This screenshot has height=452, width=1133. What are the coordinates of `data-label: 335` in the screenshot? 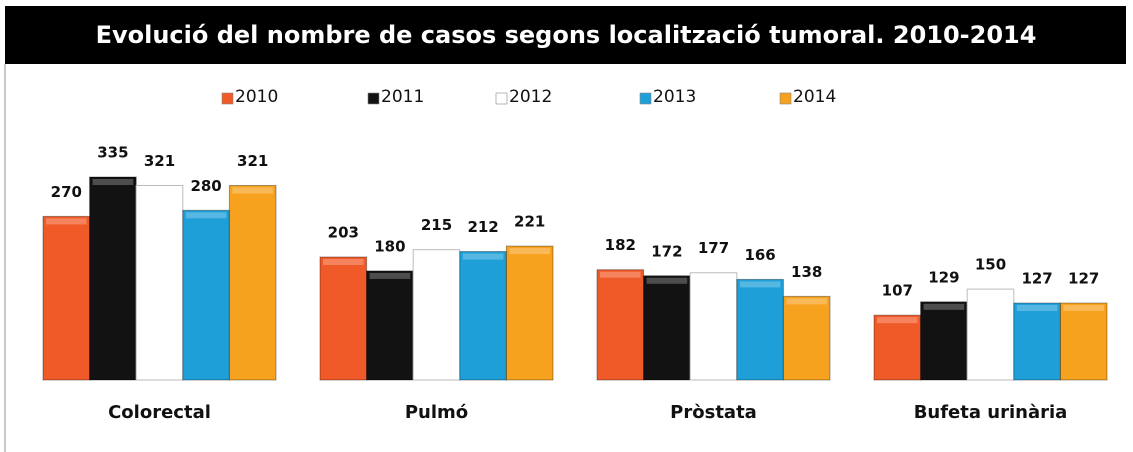 It's located at (112, 153).